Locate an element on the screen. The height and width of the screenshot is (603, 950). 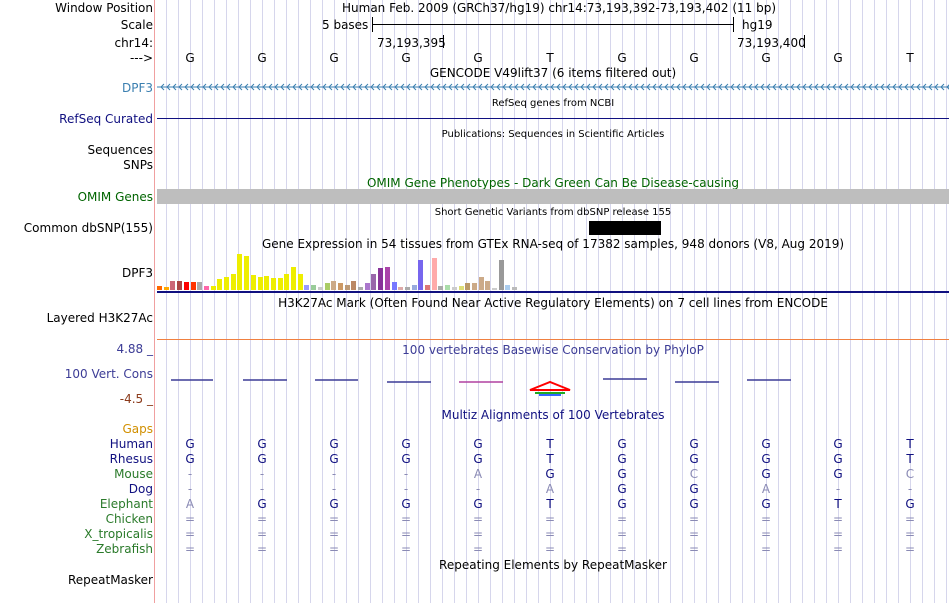
sequences-label: Sequences is located at coordinates (120, 150).